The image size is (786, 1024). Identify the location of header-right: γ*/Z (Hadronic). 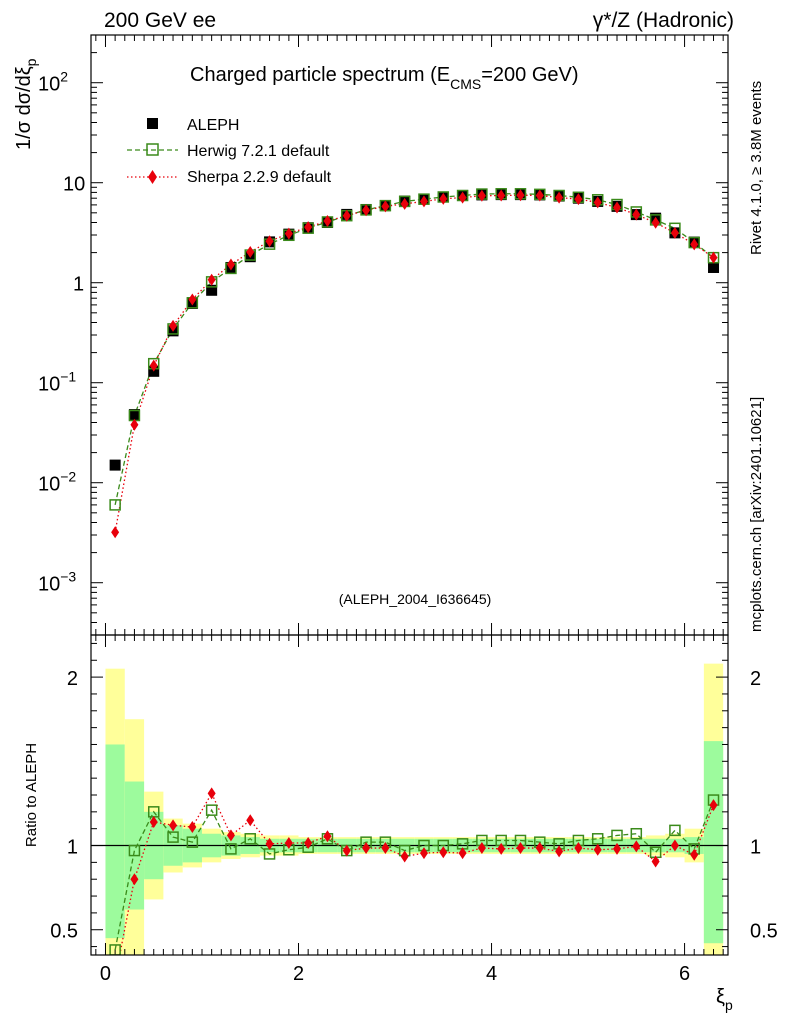
(663, 20).